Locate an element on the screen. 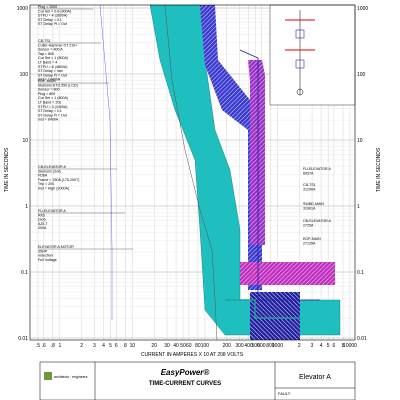 This screenshot has width=400, height=400. blue-band is located at coordinates (231, 147).